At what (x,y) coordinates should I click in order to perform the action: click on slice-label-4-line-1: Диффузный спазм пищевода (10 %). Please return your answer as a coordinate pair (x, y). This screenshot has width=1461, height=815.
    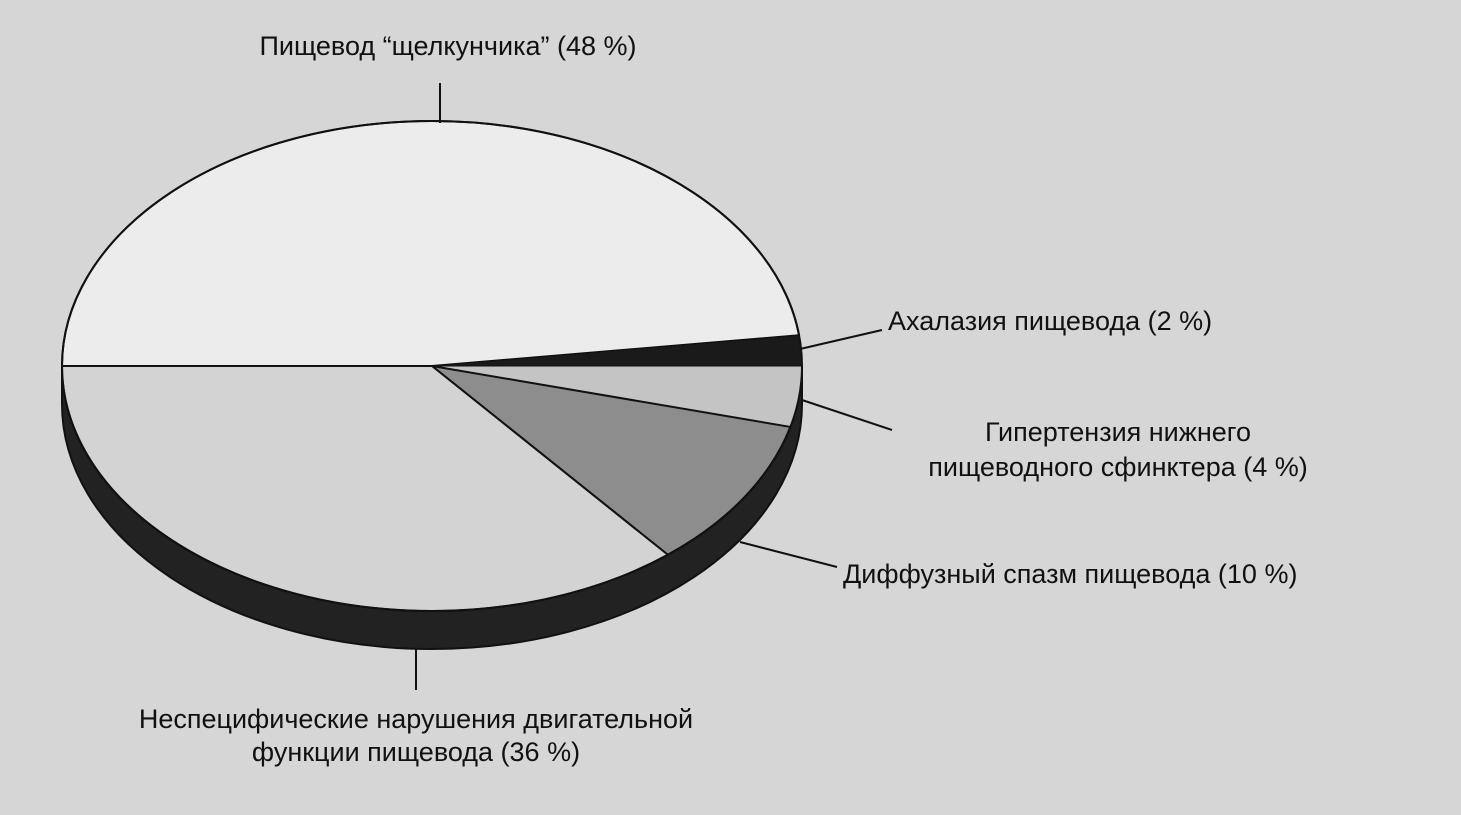
    Looking at the image, I should click on (1070, 574).